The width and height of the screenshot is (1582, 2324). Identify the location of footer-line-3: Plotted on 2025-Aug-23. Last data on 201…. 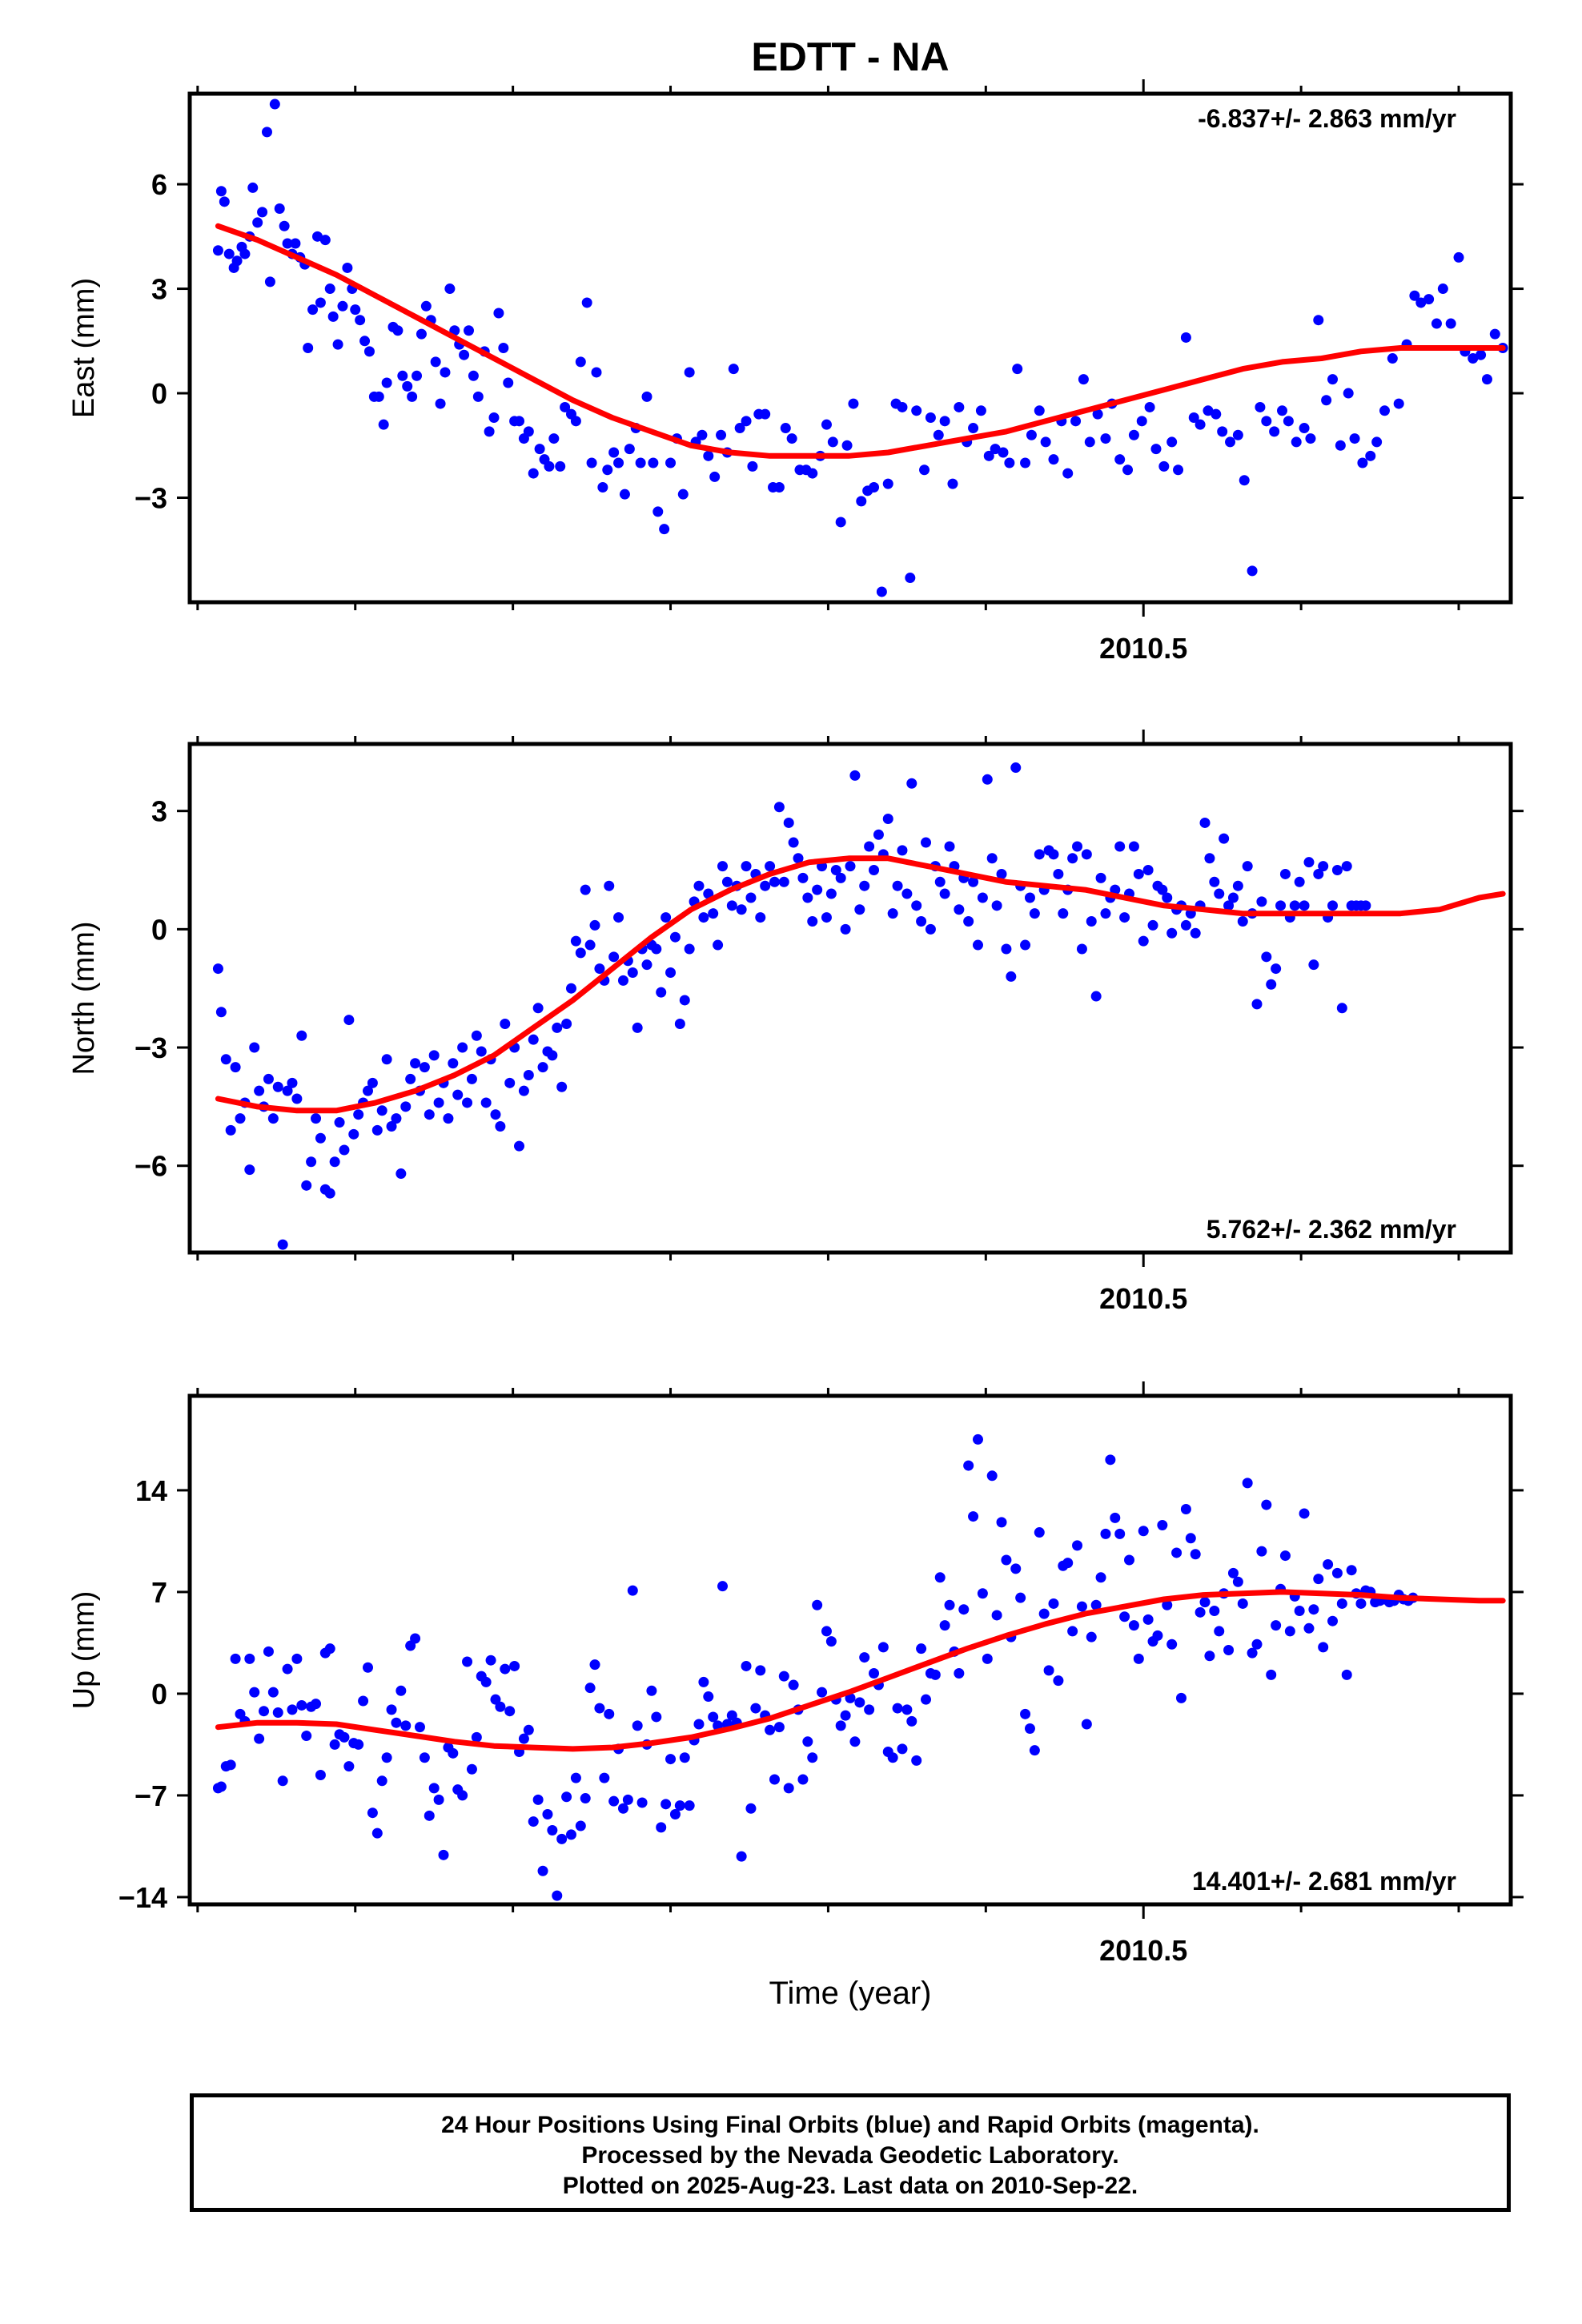
(850, 2186).